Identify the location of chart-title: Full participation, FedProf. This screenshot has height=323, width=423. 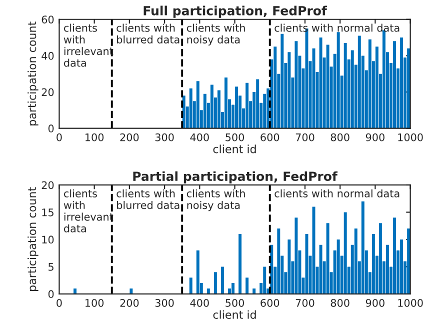
(236, 12).